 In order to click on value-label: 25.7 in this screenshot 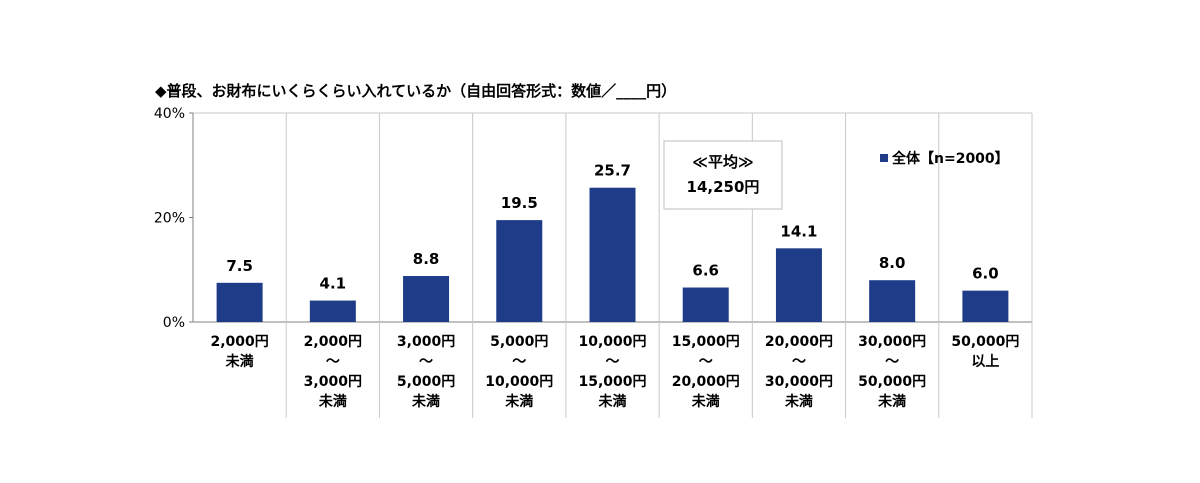, I will do `click(612, 171)`.